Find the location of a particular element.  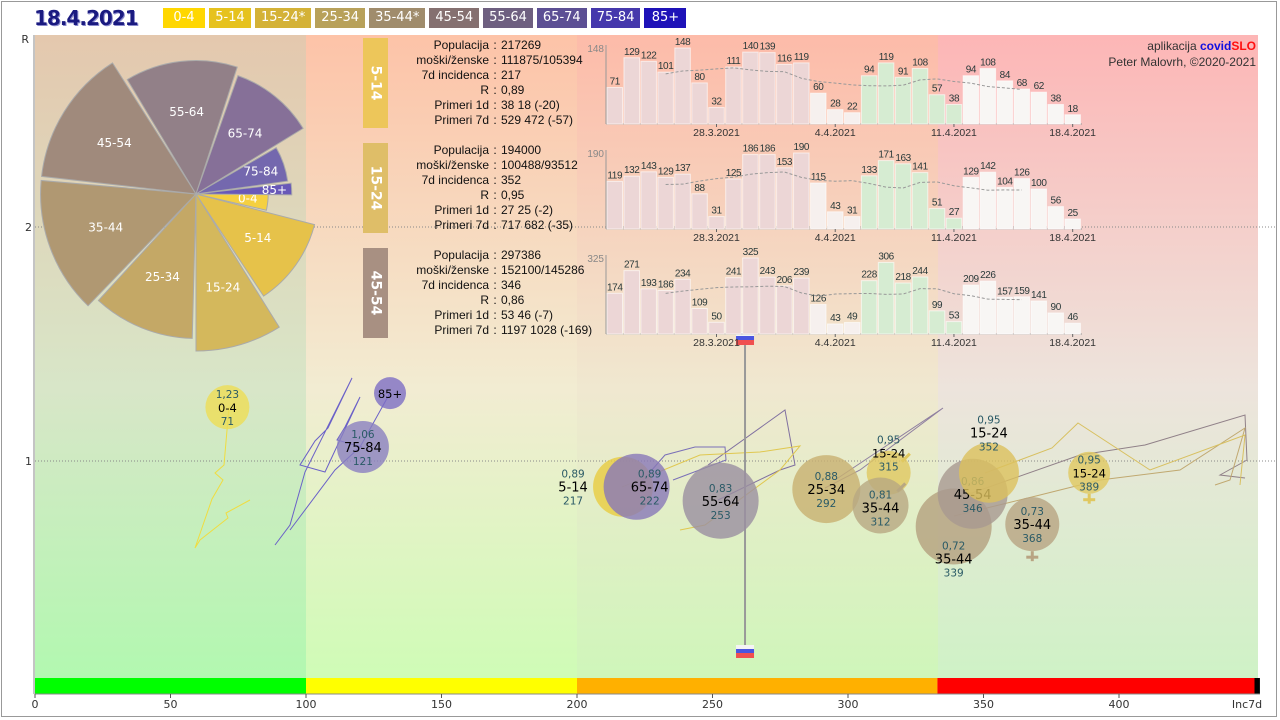

legend-item-5-14: 5-14 is located at coordinates (230, 18).